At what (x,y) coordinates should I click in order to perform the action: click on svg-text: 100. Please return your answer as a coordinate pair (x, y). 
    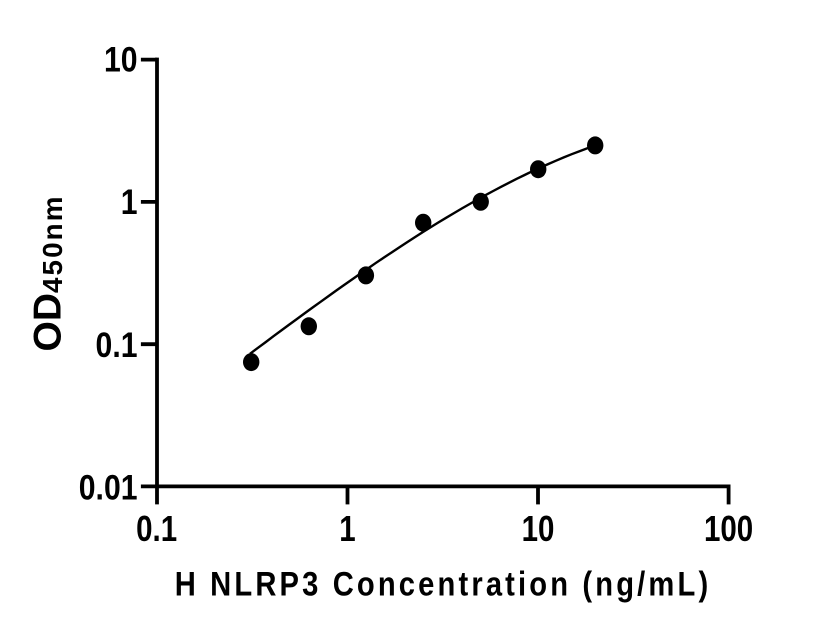
    Looking at the image, I should click on (728, 528).